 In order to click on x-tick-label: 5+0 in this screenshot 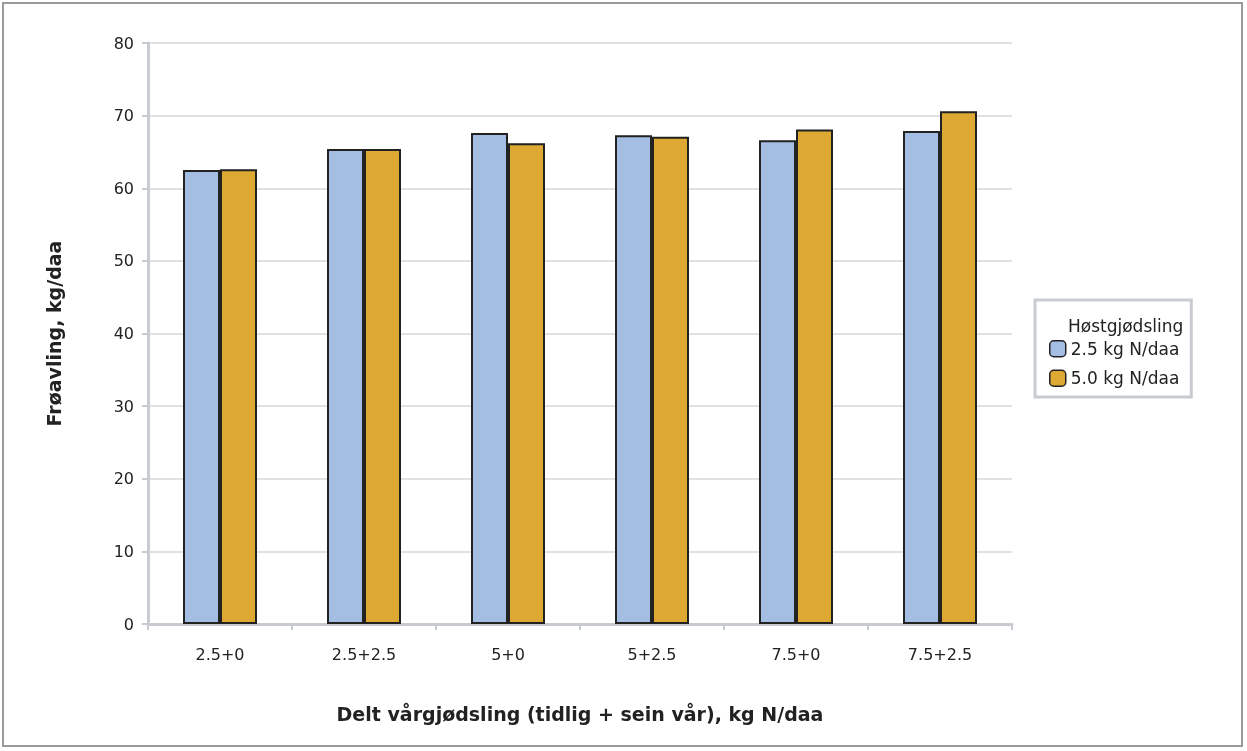, I will do `click(508, 654)`.